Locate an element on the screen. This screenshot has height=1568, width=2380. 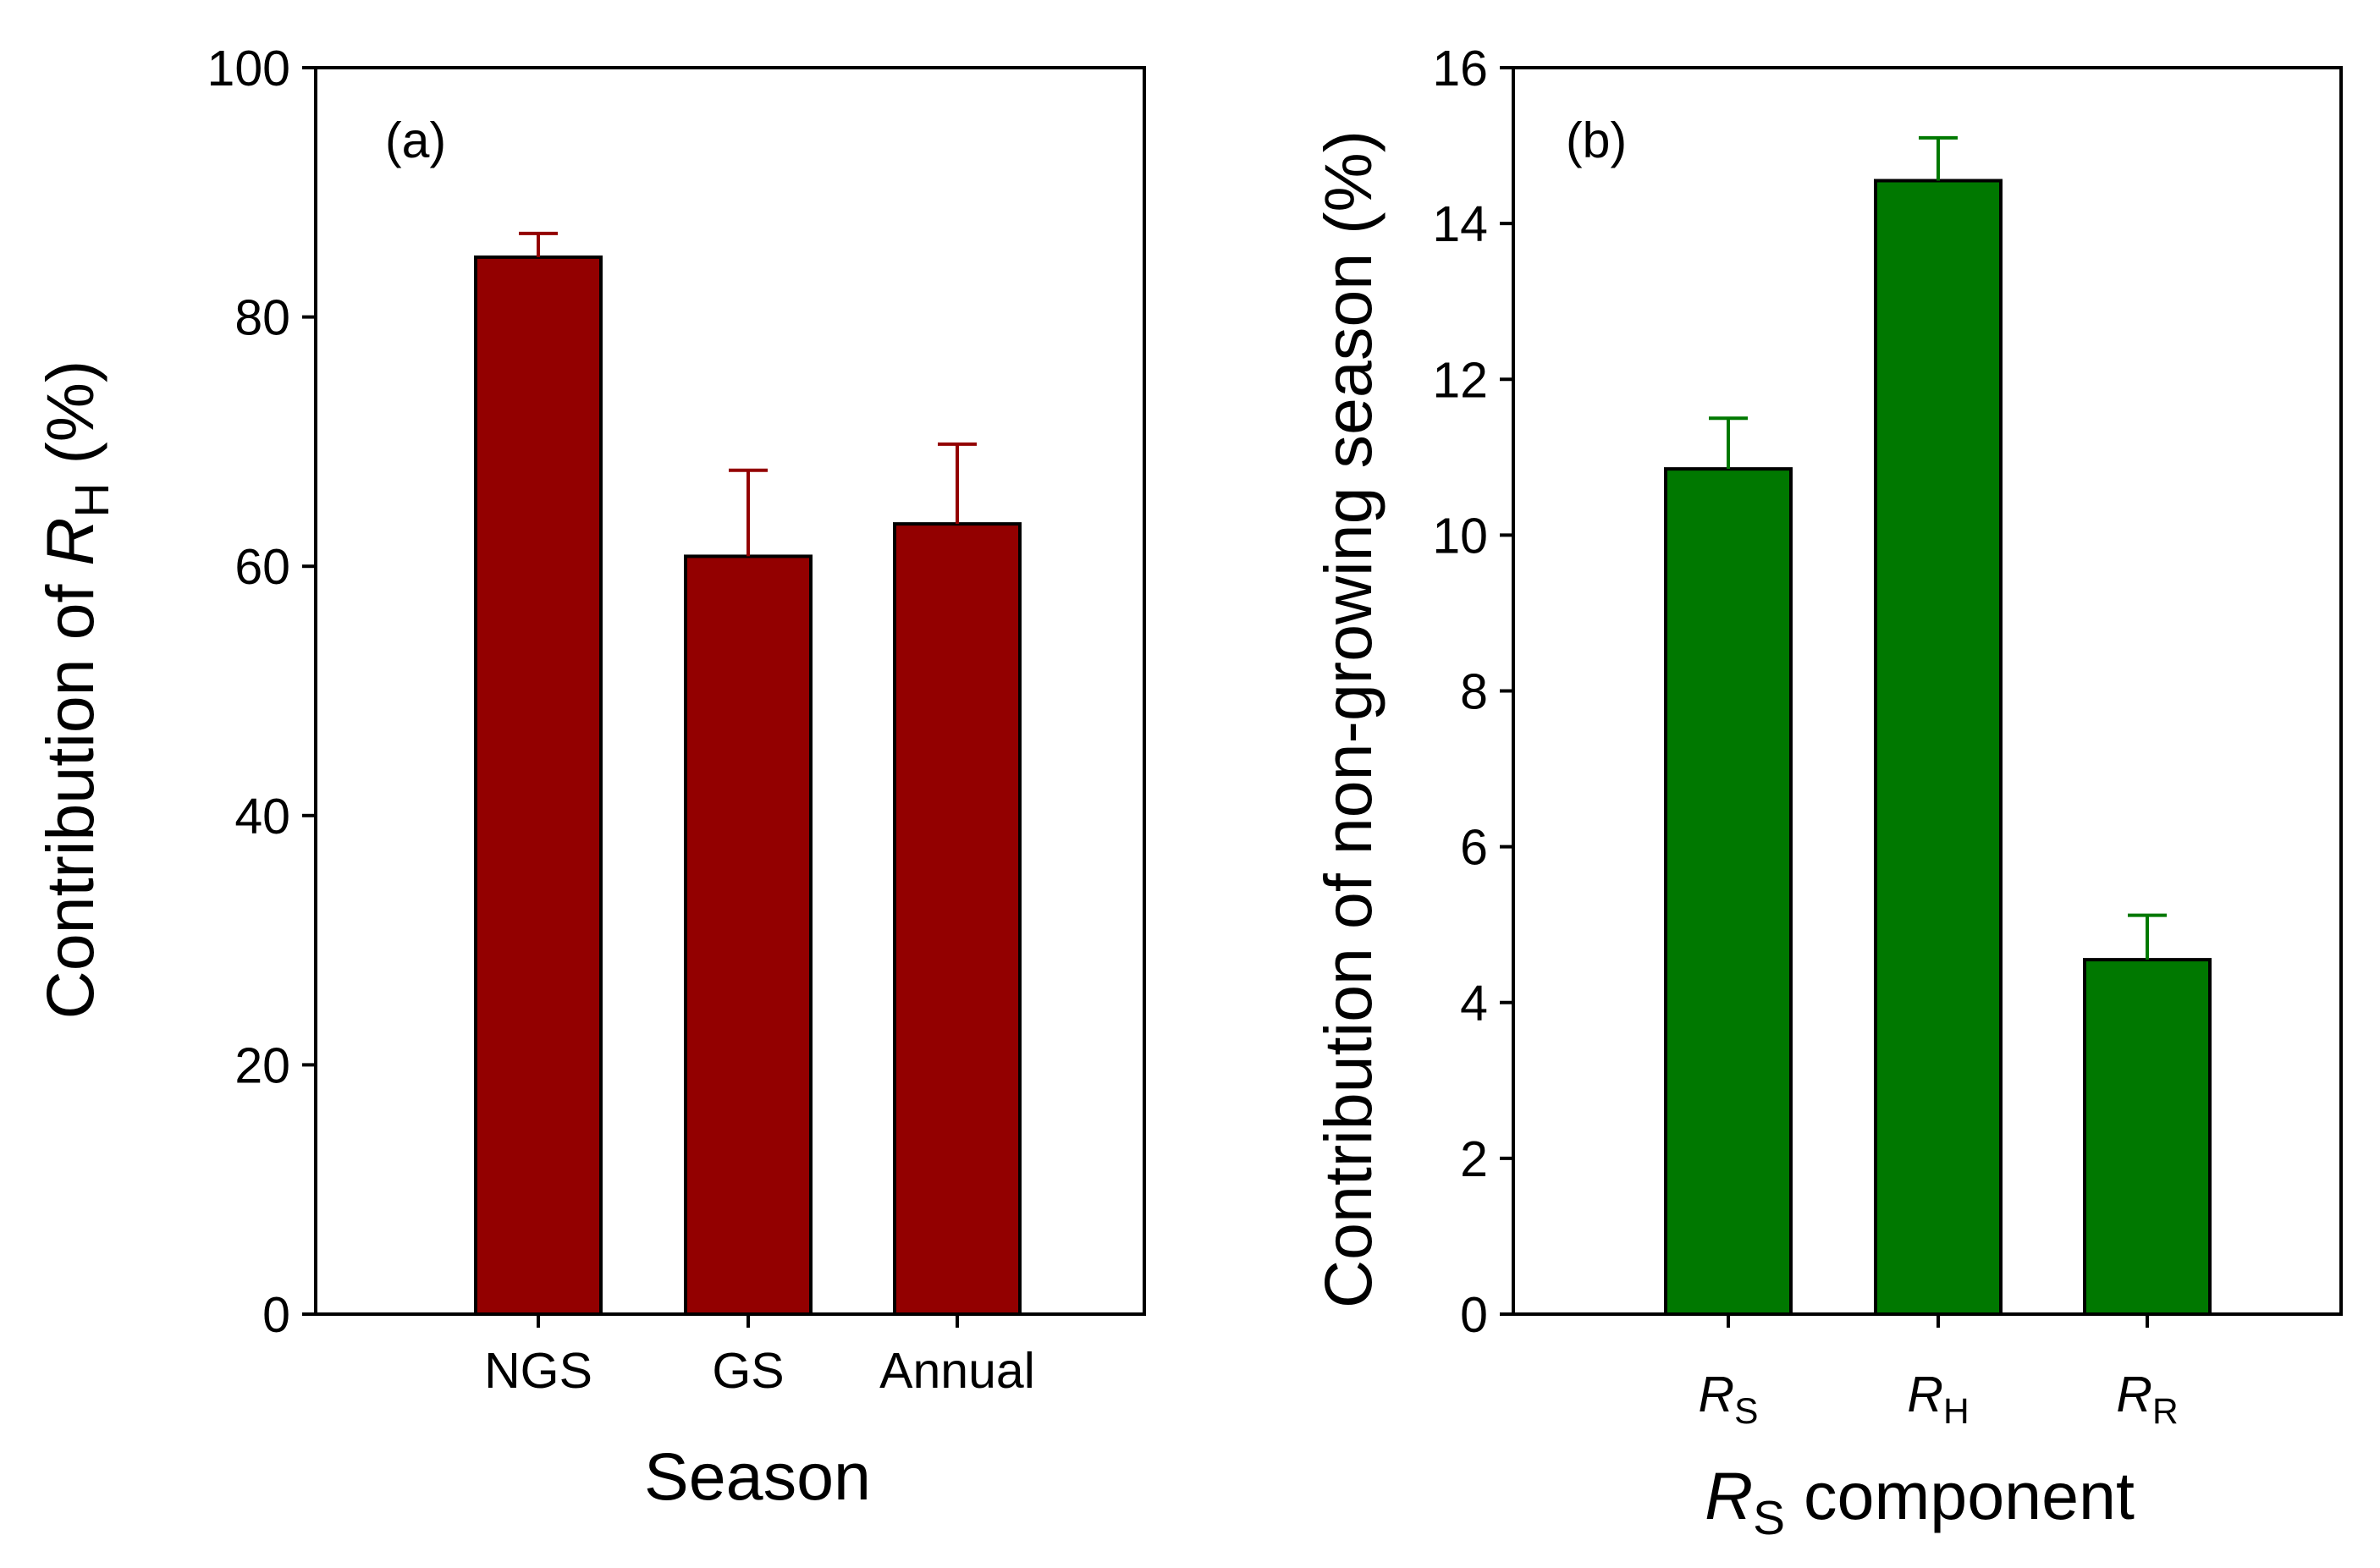
x-axis-title: Season is located at coordinates (757, 1476).